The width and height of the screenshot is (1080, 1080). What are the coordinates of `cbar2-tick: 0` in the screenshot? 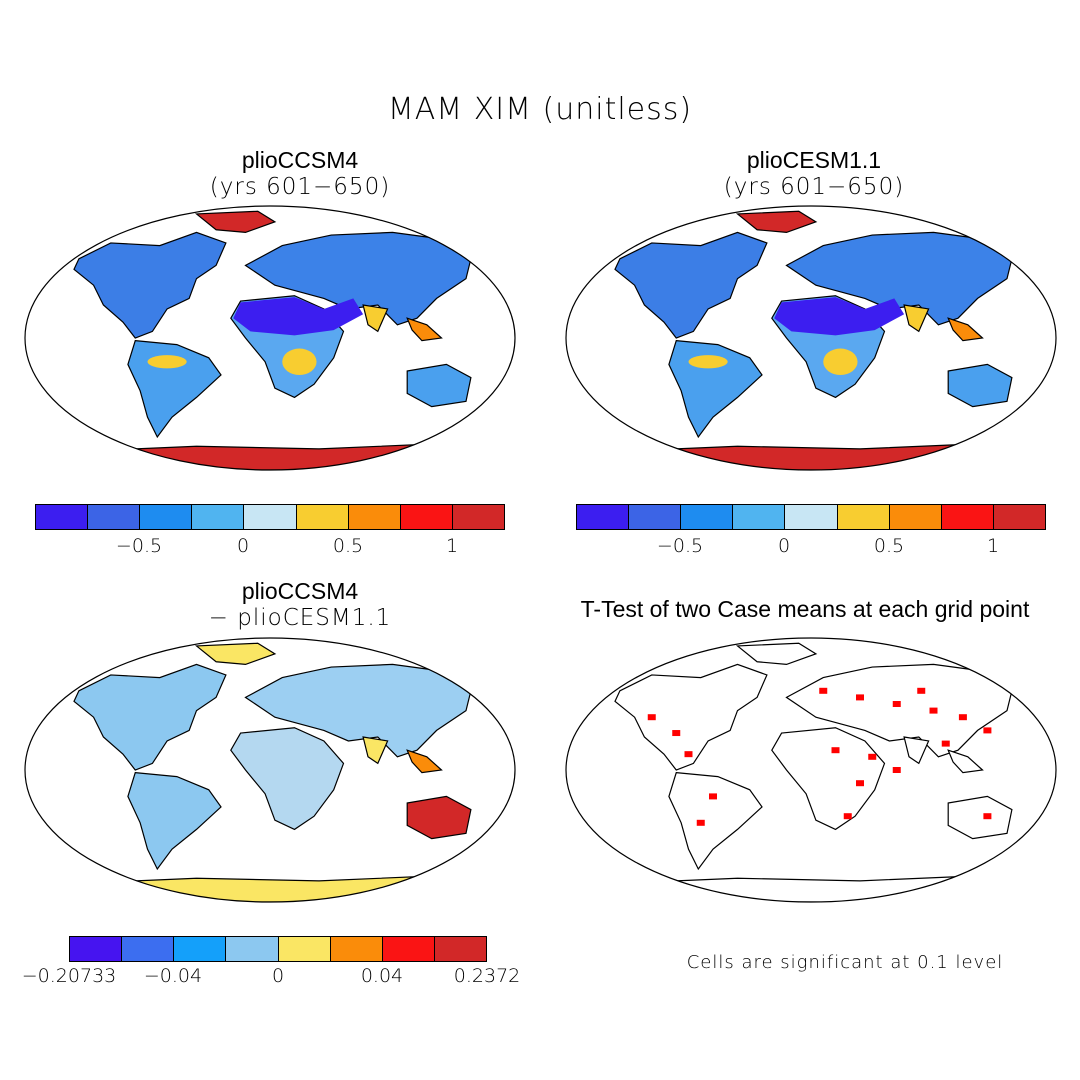 It's located at (784, 546).